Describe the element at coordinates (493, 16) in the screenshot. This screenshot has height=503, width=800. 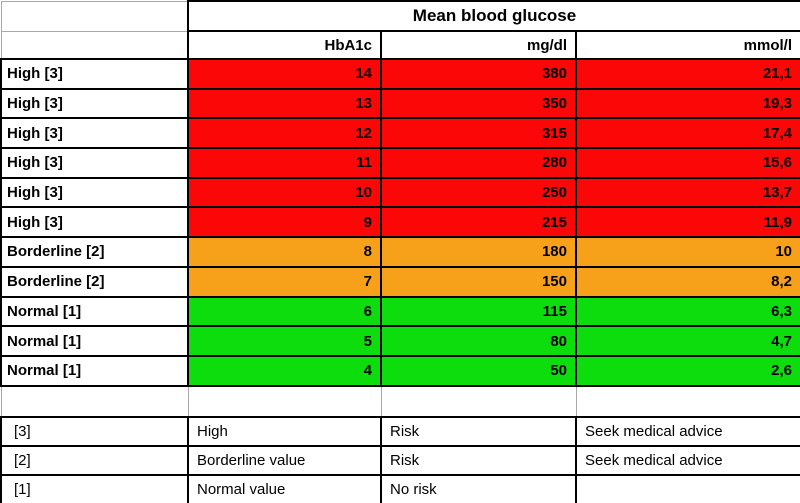
I see `table-title: Mean blood glucose` at that location.